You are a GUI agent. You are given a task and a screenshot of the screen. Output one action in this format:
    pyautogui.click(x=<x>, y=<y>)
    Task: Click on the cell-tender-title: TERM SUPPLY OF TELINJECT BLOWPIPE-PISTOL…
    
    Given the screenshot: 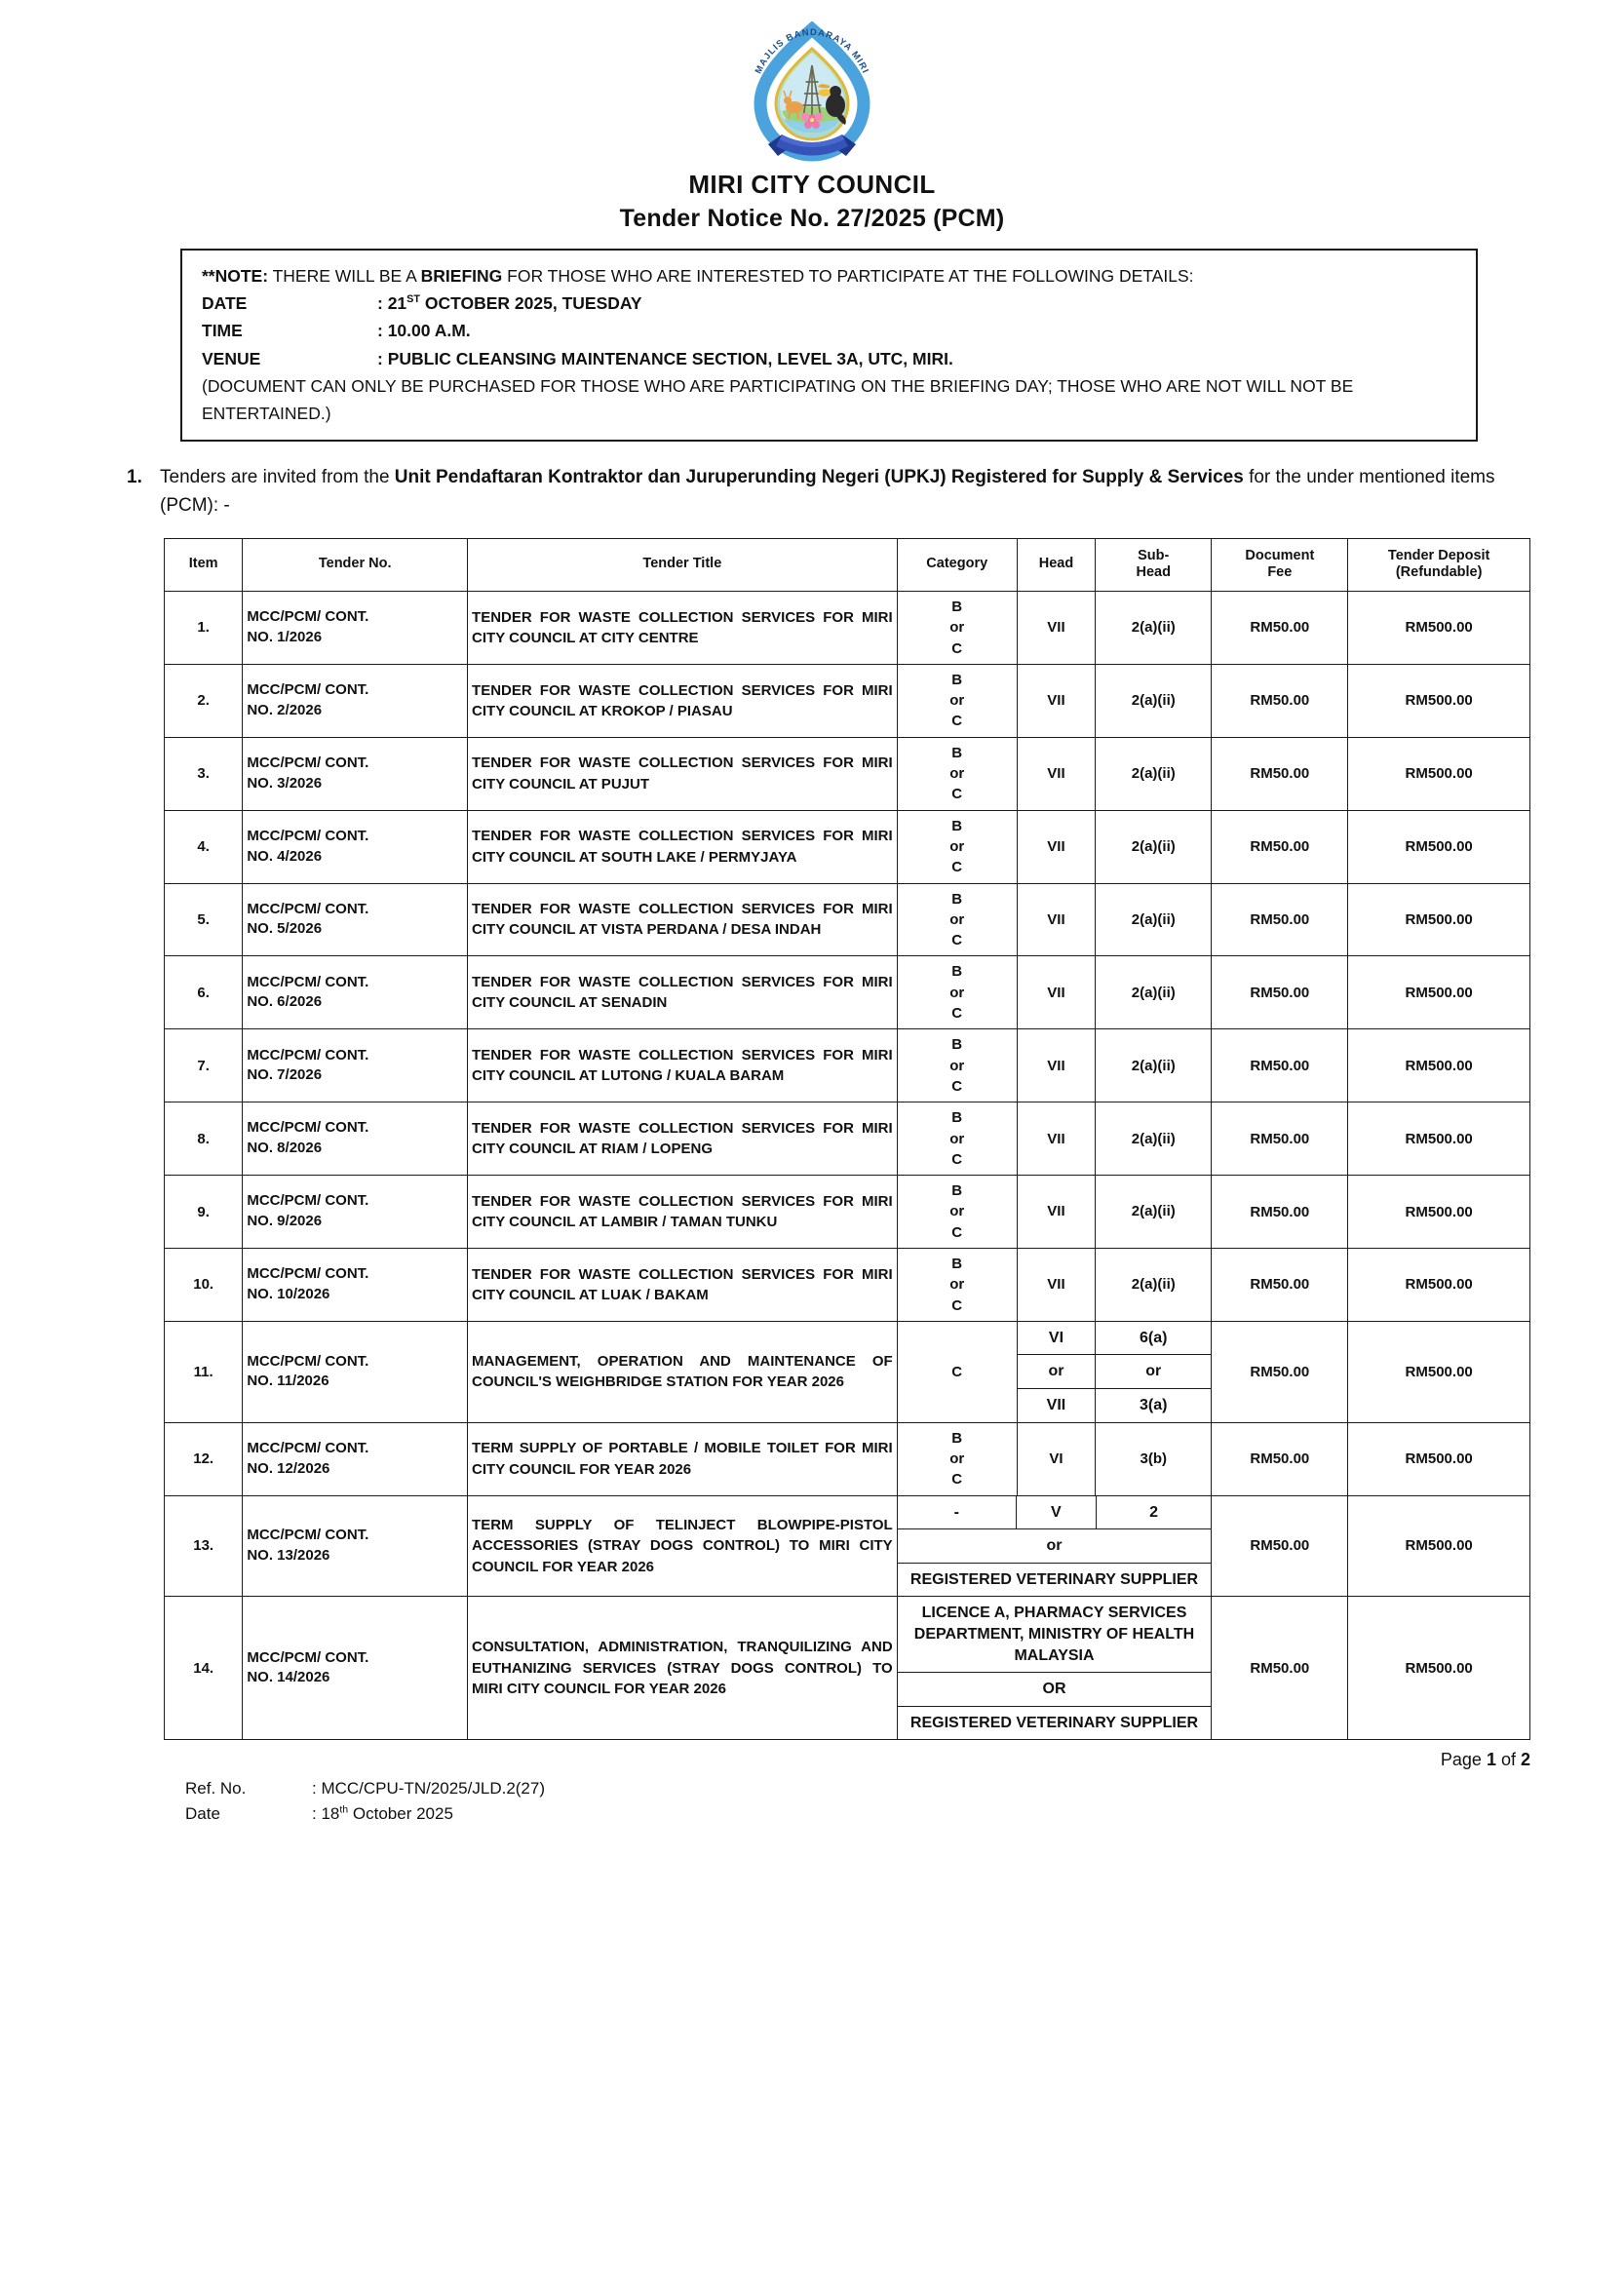 What is the action you would take?
    pyautogui.click(x=682, y=1546)
    